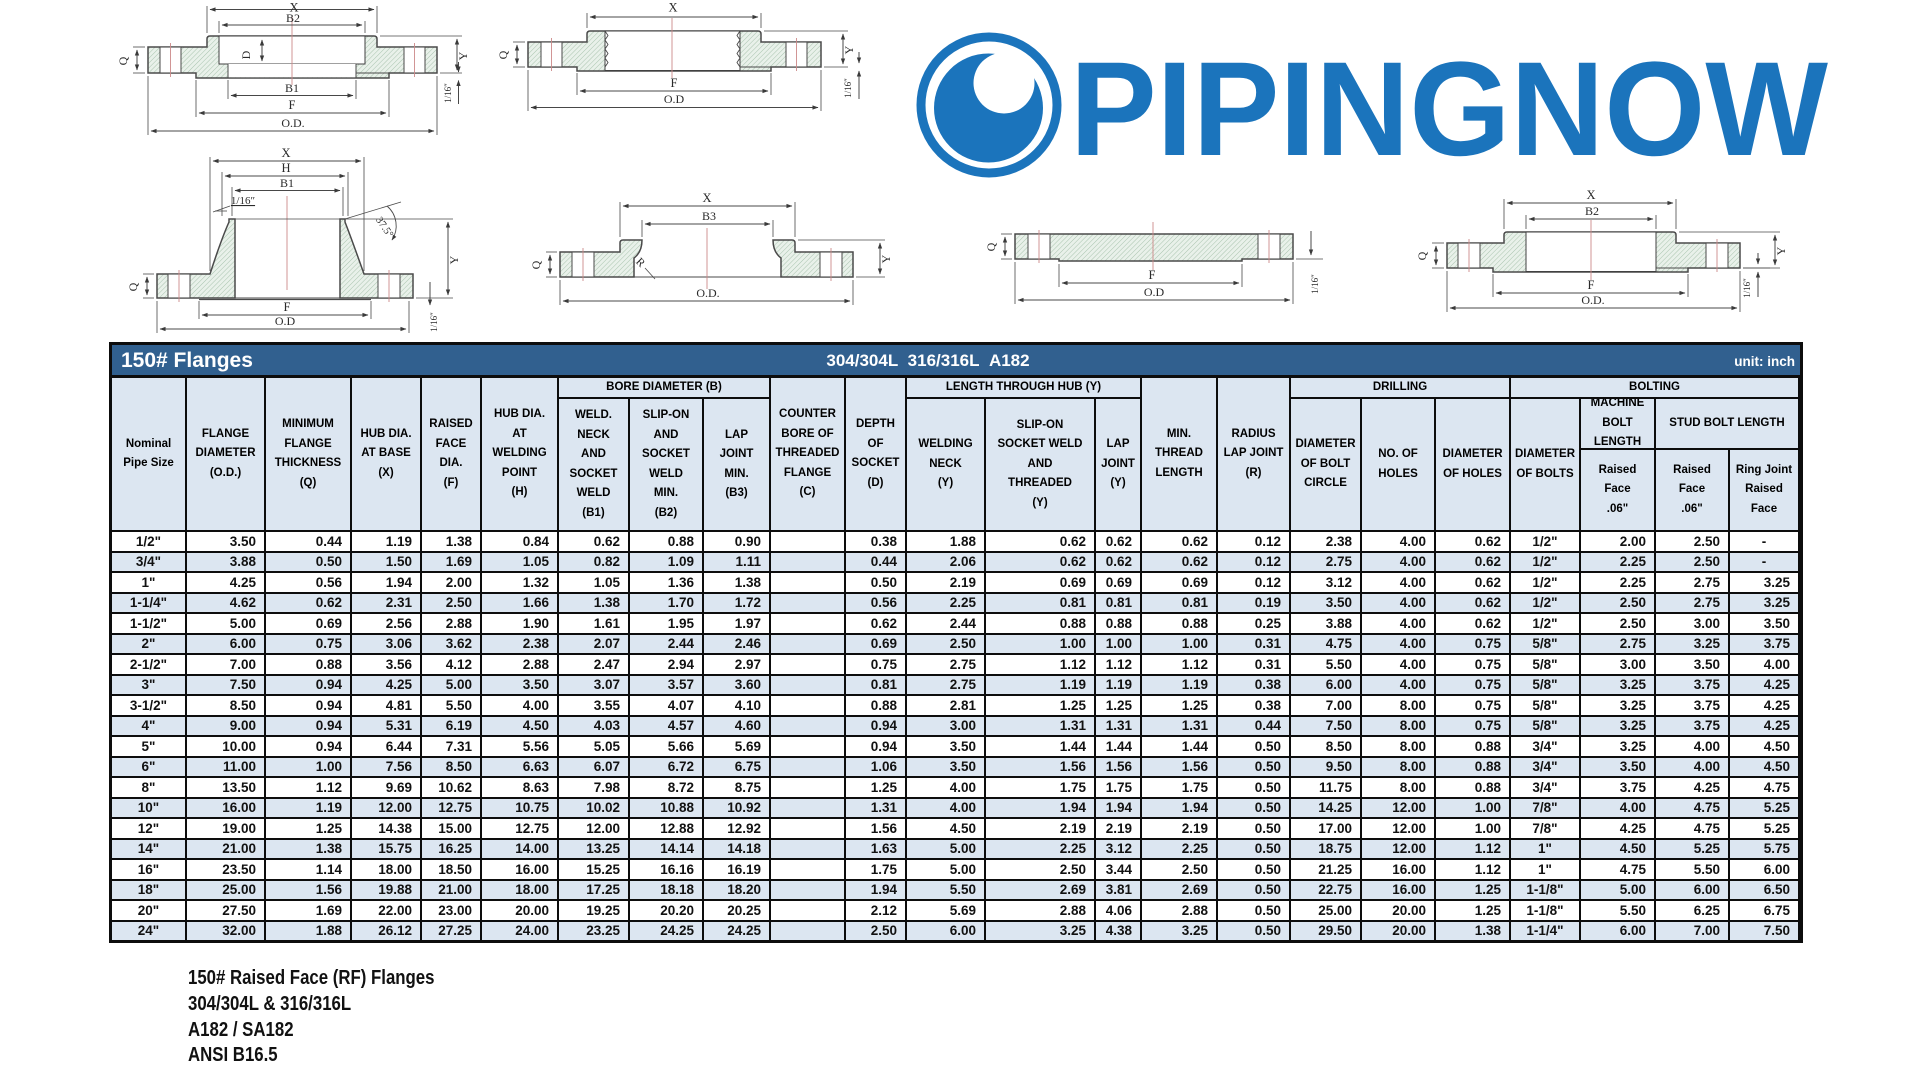  Describe the element at coordinates (1449, 109) in the screenshot. I see `svg-text: PIPINGNOW` at that location.